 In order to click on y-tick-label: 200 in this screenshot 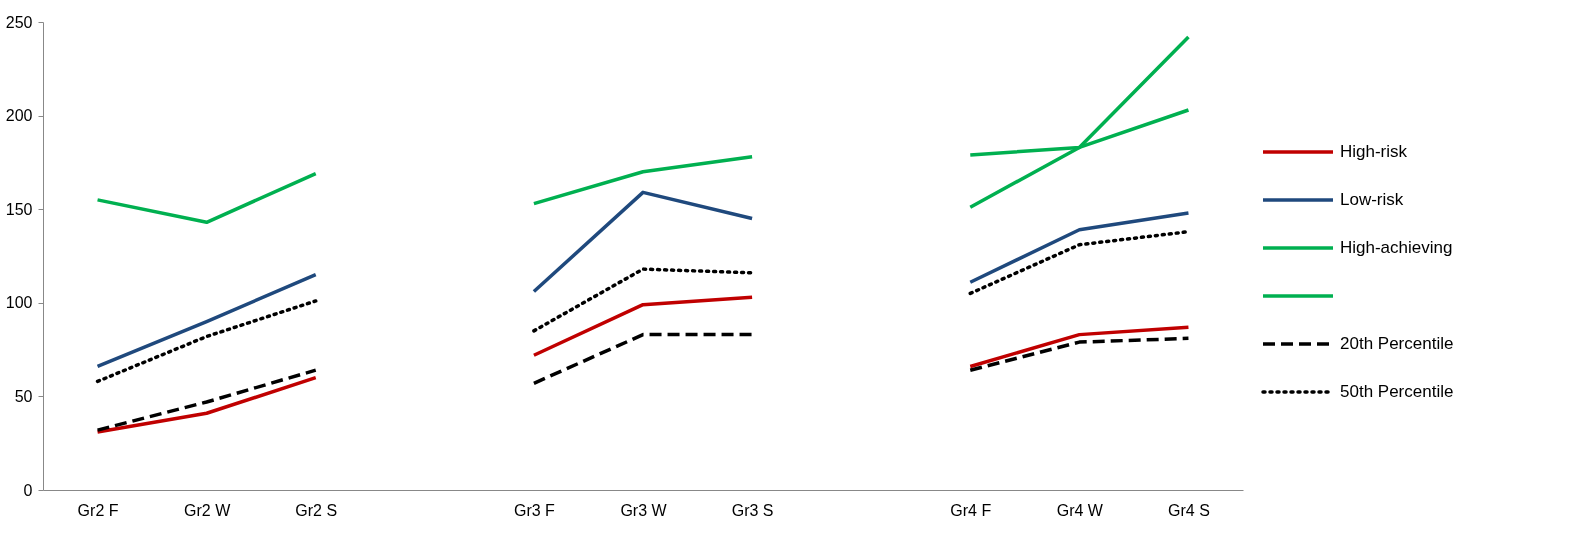, I will do `click(19, 116)`.